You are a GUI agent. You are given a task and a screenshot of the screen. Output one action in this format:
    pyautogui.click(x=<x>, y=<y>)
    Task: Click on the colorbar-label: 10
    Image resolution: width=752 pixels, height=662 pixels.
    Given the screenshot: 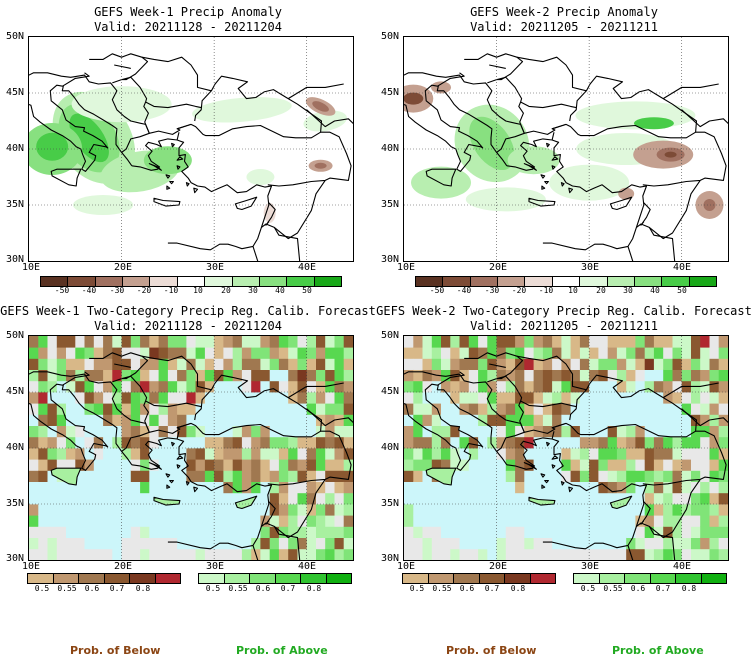 What is the action you would take?
    pyautogui.click(x=573, y=290)
    